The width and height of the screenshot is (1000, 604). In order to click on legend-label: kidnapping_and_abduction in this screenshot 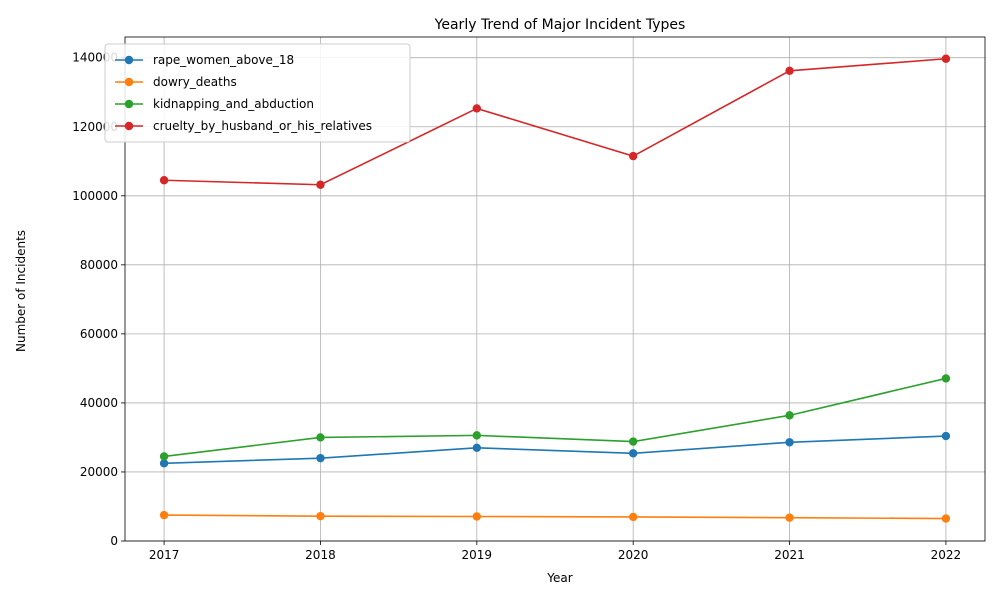, I will do `click(233, 104)`.